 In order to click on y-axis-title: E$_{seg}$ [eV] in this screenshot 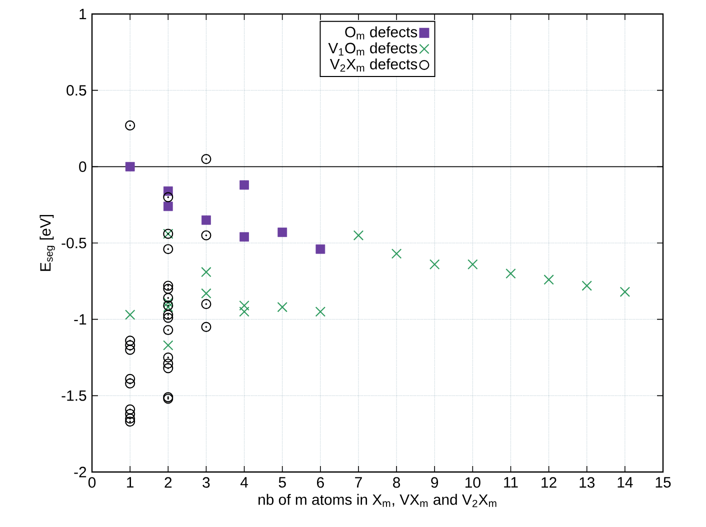, I will do `click(47, 243)`.